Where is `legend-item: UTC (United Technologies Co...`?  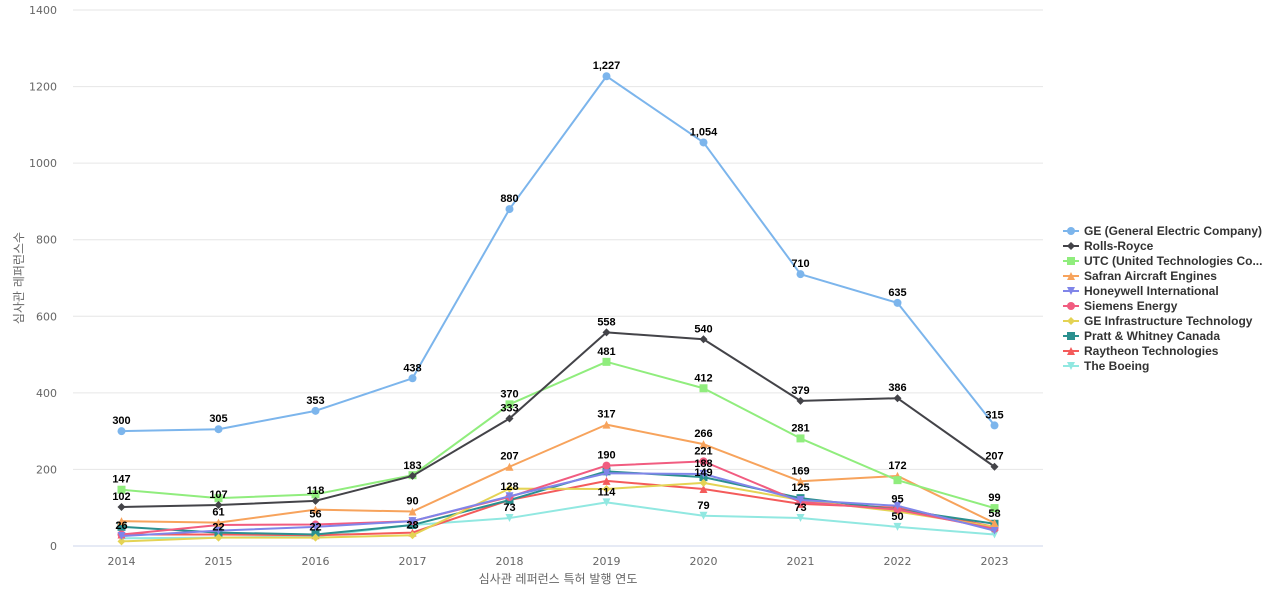 legend-item: UTC (United Technologies Co... is located at coordinates (1162, 261).